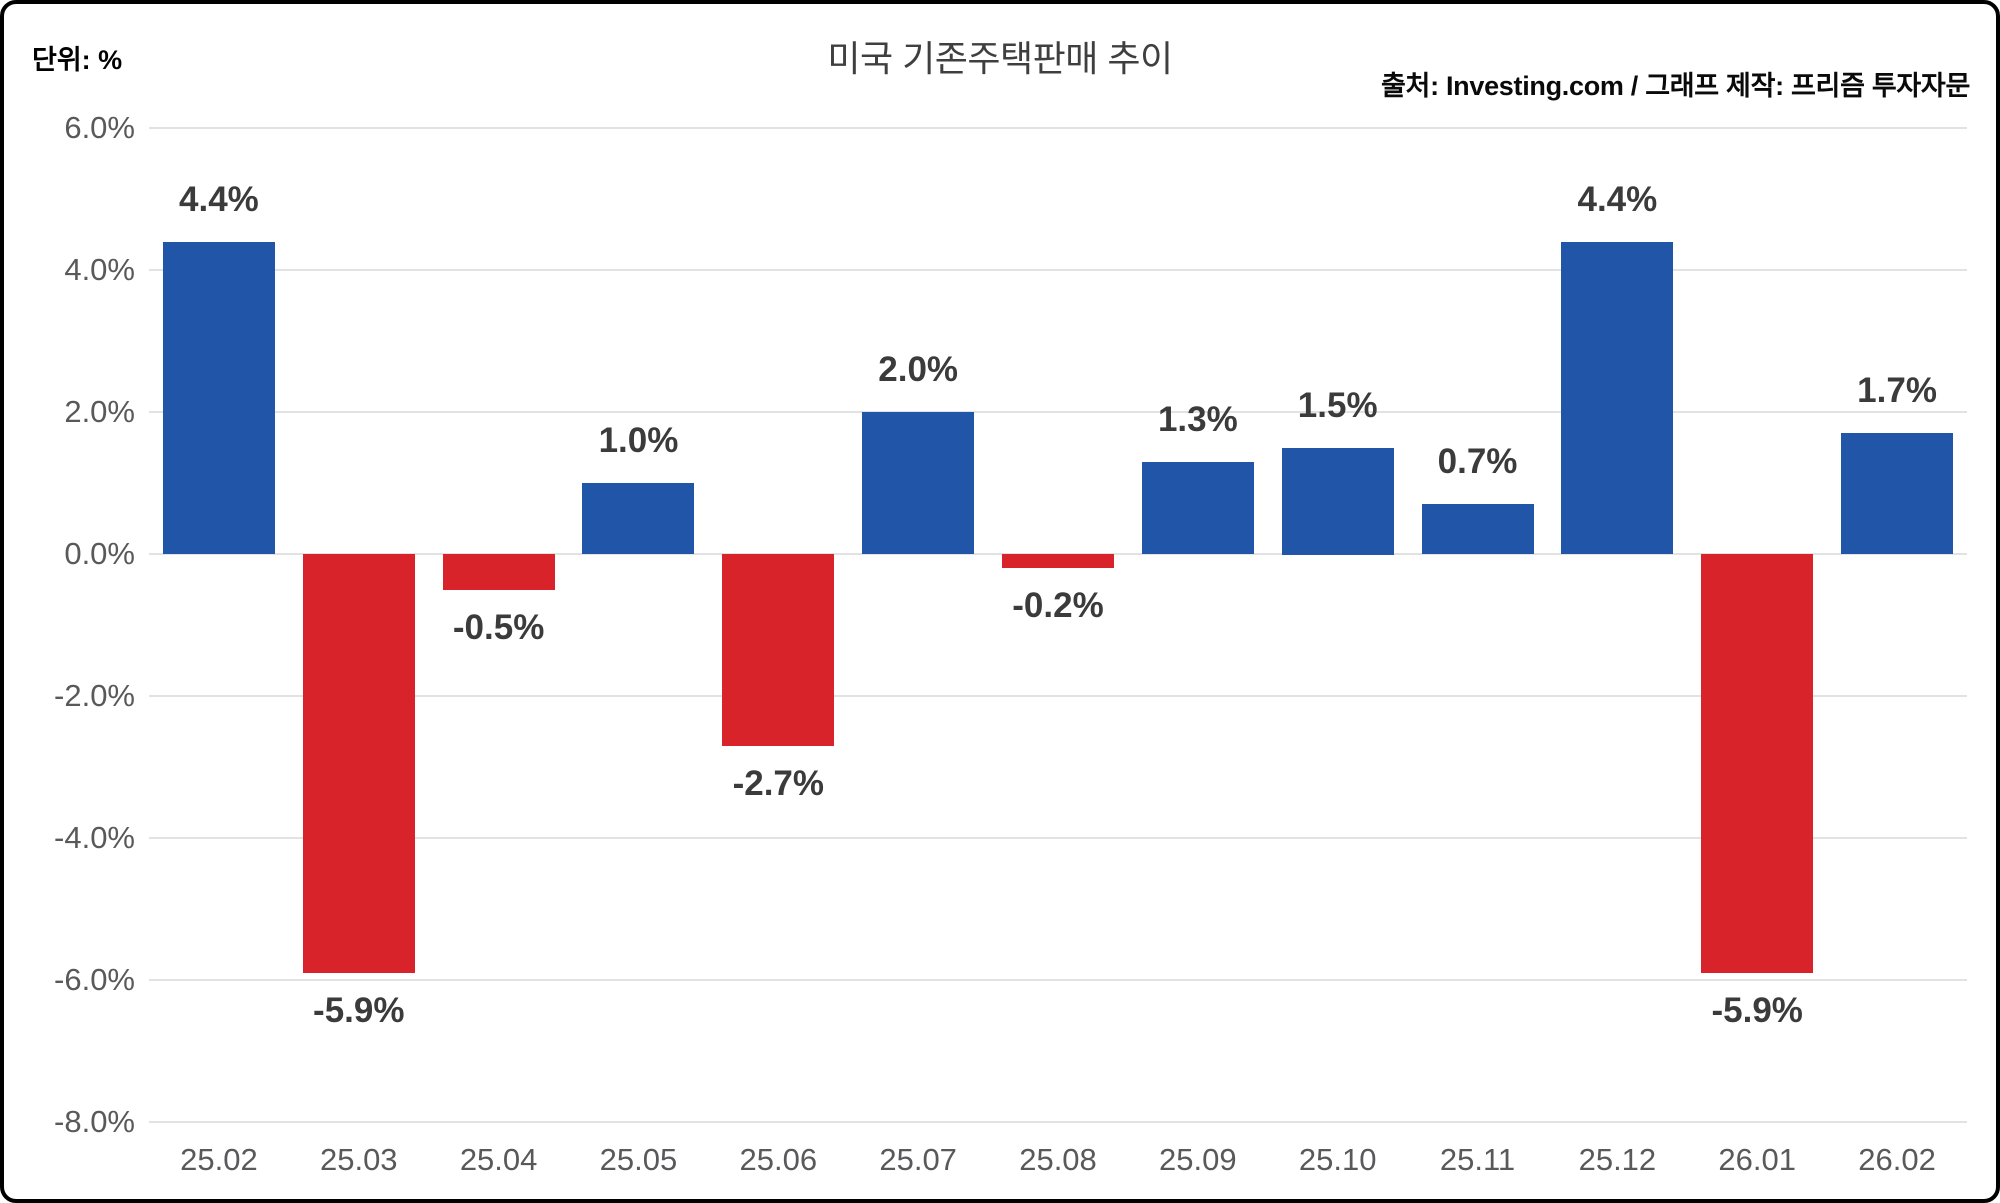  I want to click on y-tick-label: 2.0%, so click(99, 411).